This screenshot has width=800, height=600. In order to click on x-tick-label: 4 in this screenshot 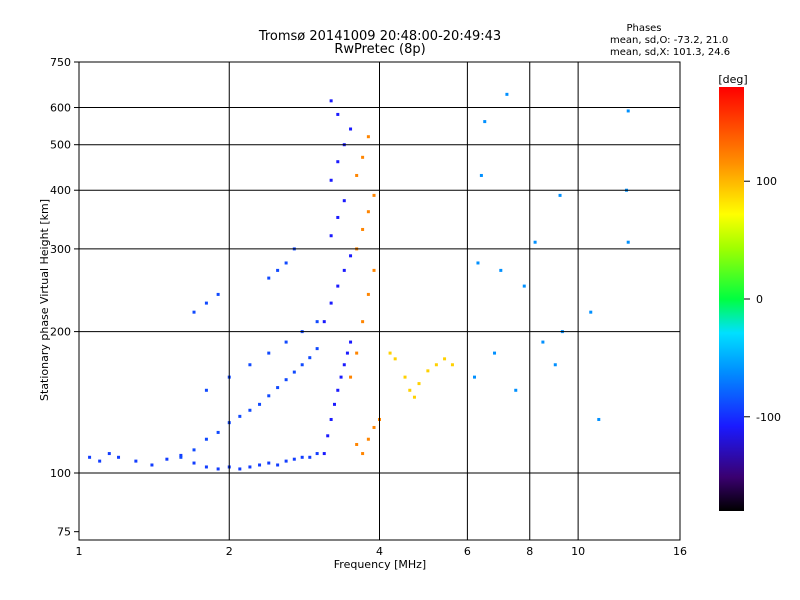, I will do `click(379, 551)`.